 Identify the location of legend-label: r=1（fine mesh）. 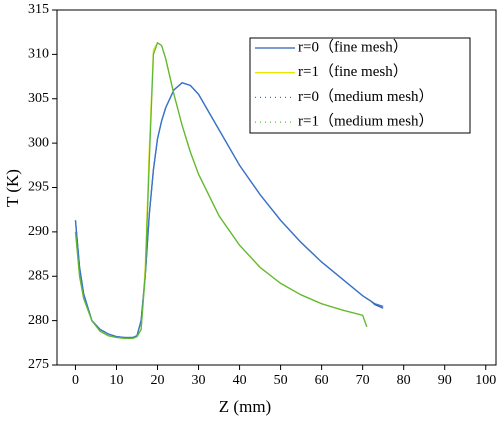
(353, 71).